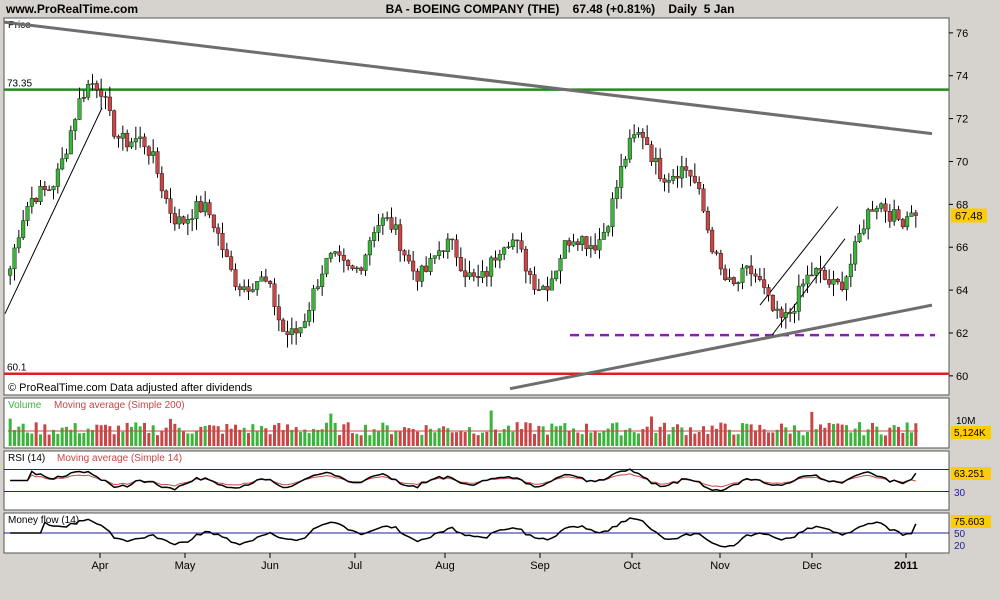 This screenshot has width=1000, height=600. I want to click on last-price-badge: 67.48, so click(969, 217).